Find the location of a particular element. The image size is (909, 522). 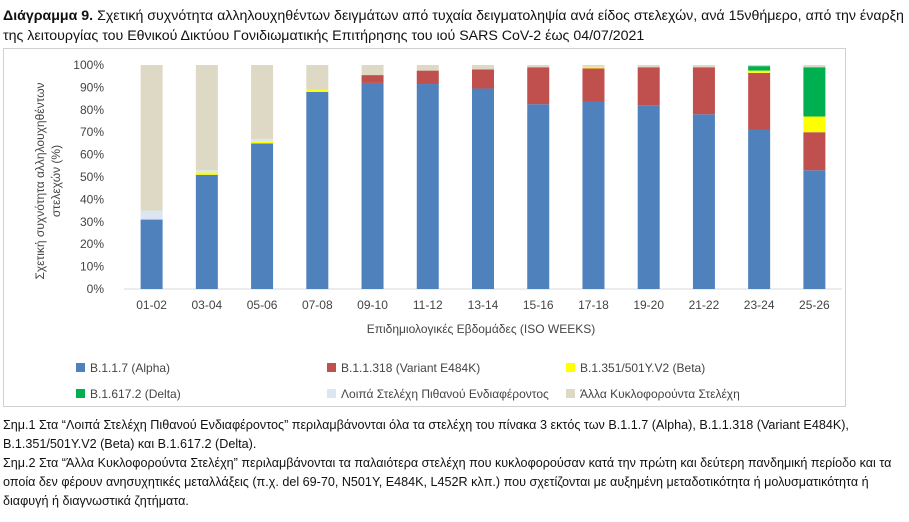

y-tick-label: 80% is located at coordinates (92, 110).